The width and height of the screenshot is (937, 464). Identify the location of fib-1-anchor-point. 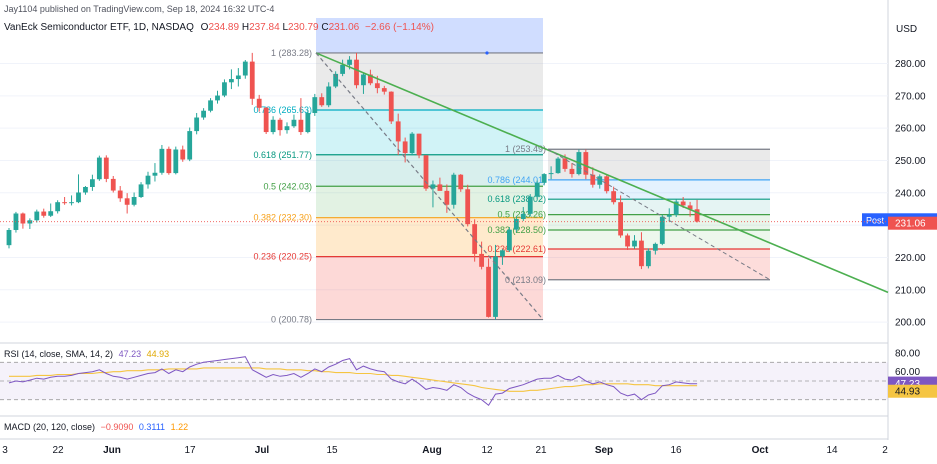
(487, 53).